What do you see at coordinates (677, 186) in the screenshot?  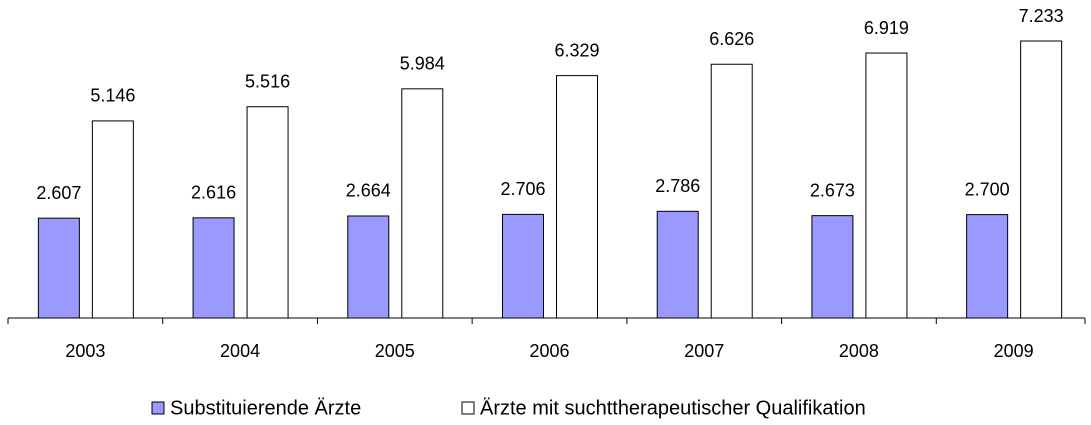 I see `value-label: 2.786` at bounding box center [677, 186].